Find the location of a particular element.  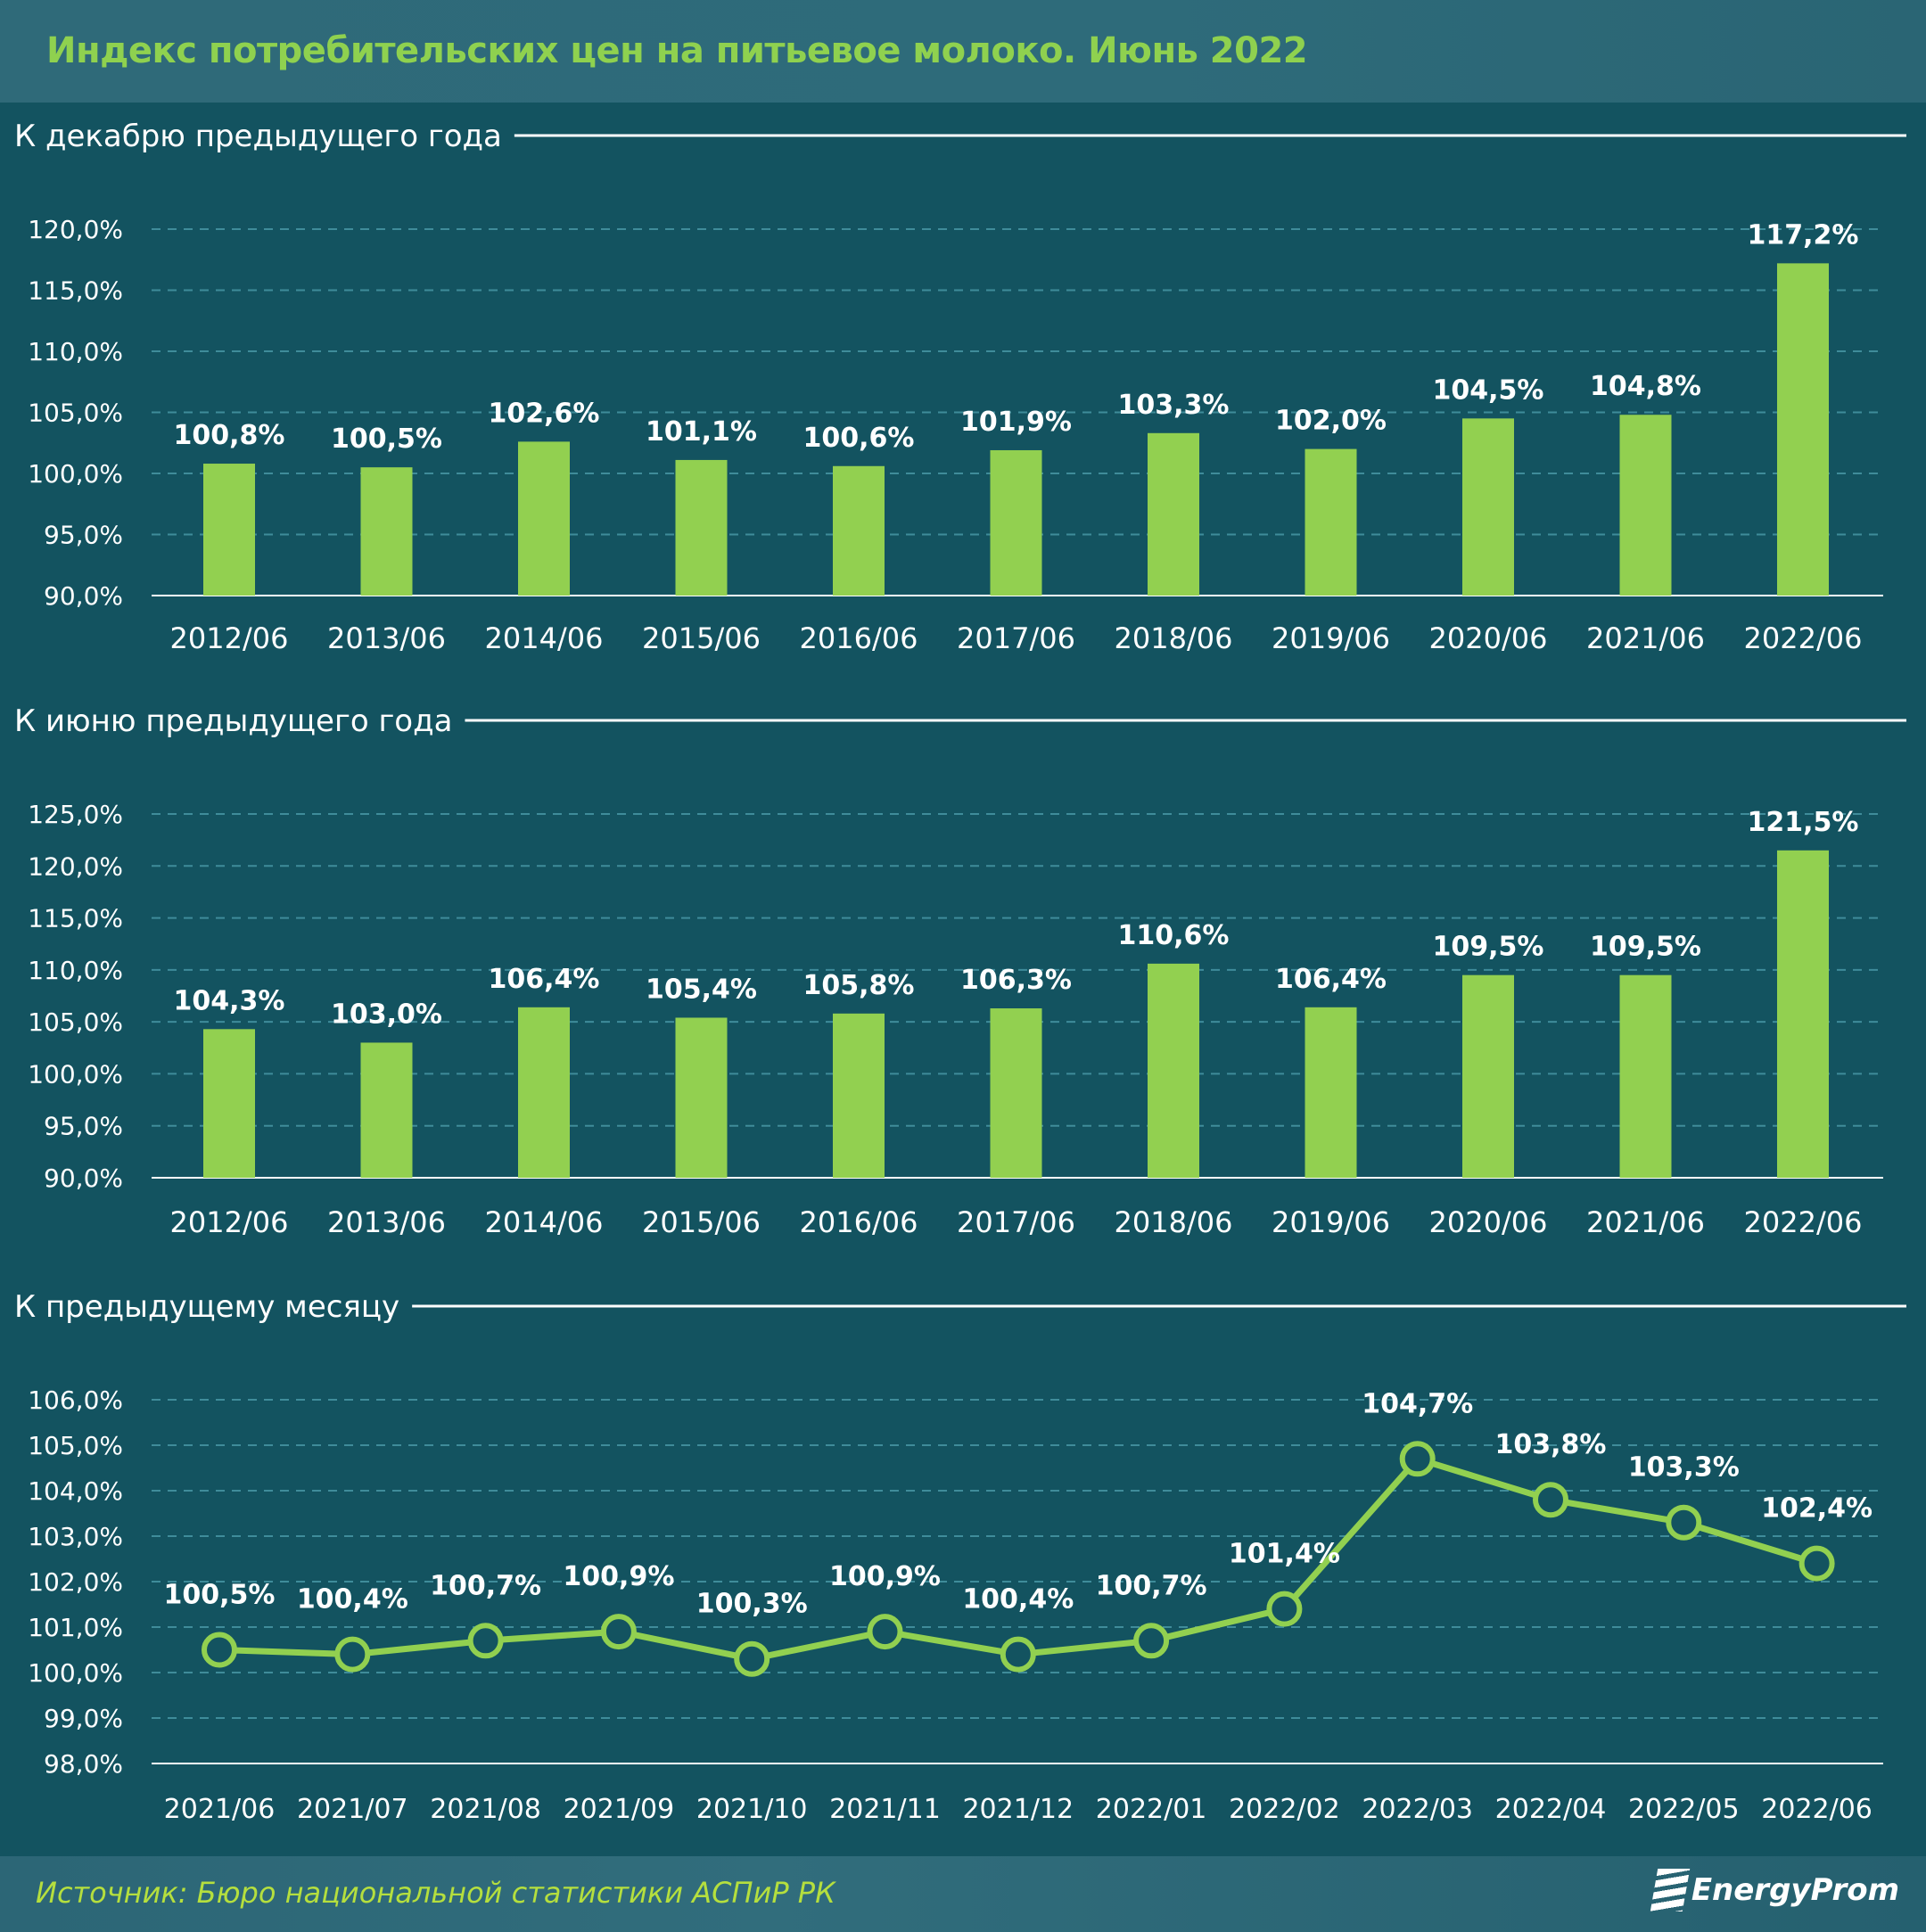

data-label: 103,8% is located at coordinates (1551, 1444).